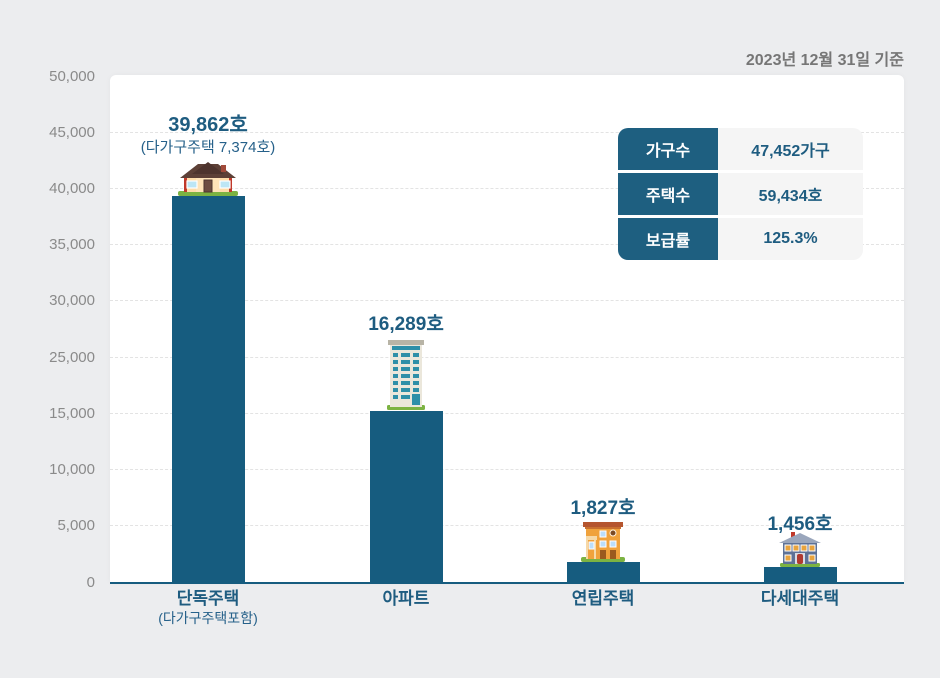 The width and height of the screenshot is (940, 678). What do you see at coordinates (72, 300) in the screenshot?
I see `ytick-30000: 30,000` at bounding box center [72, 300].